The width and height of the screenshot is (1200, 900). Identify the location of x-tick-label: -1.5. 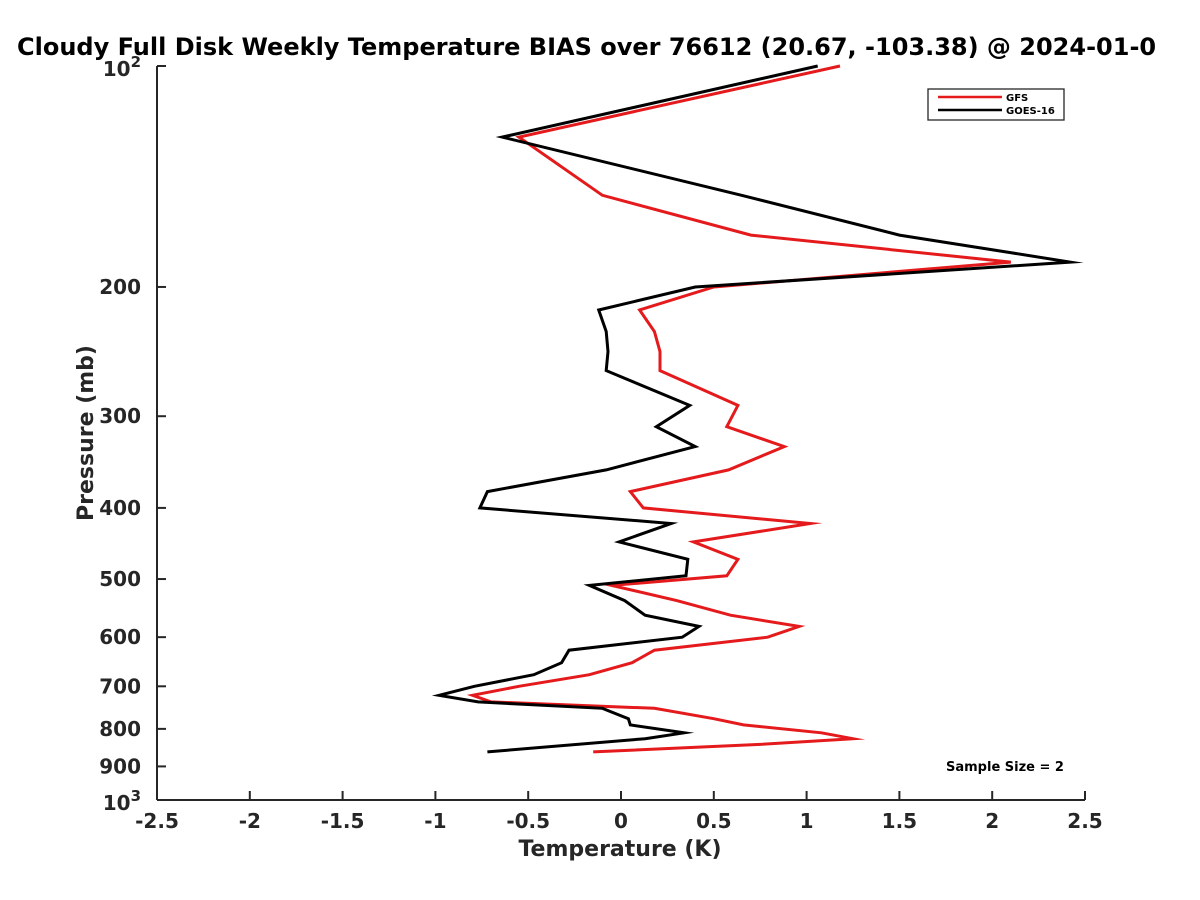
(343, 821).